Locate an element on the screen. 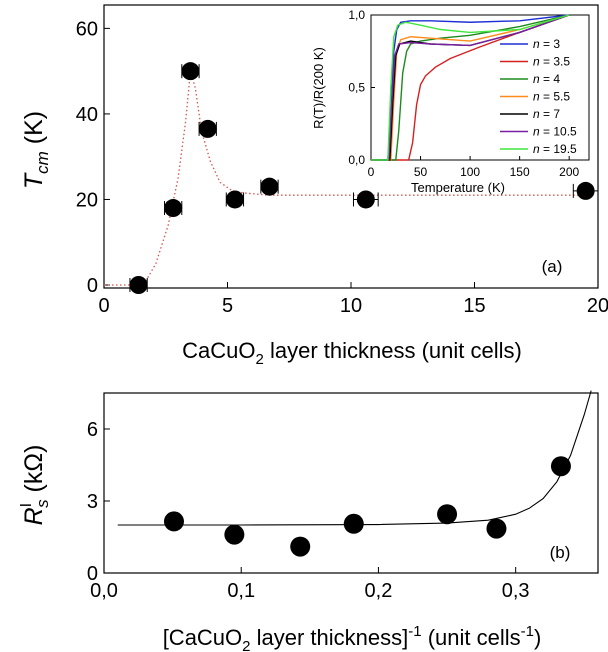 Image resolution: width=608 pixels, height=652 pixels. inset-legend-label: n = 4 is located at coordinates (546, 79).